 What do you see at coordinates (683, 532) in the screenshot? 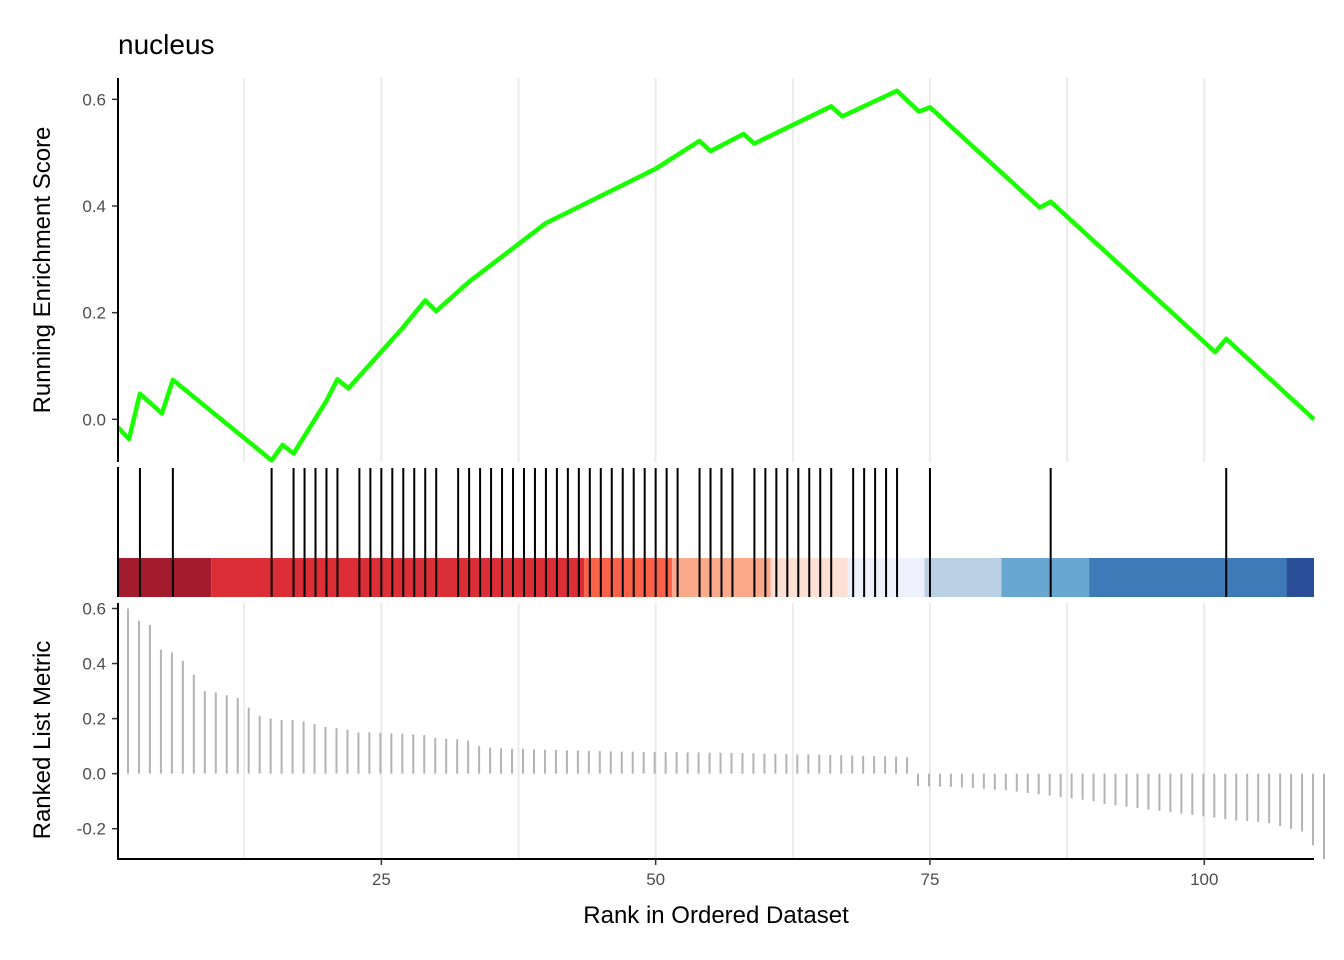
I see `gene-hit-marks` at bounding box center [683, 532].